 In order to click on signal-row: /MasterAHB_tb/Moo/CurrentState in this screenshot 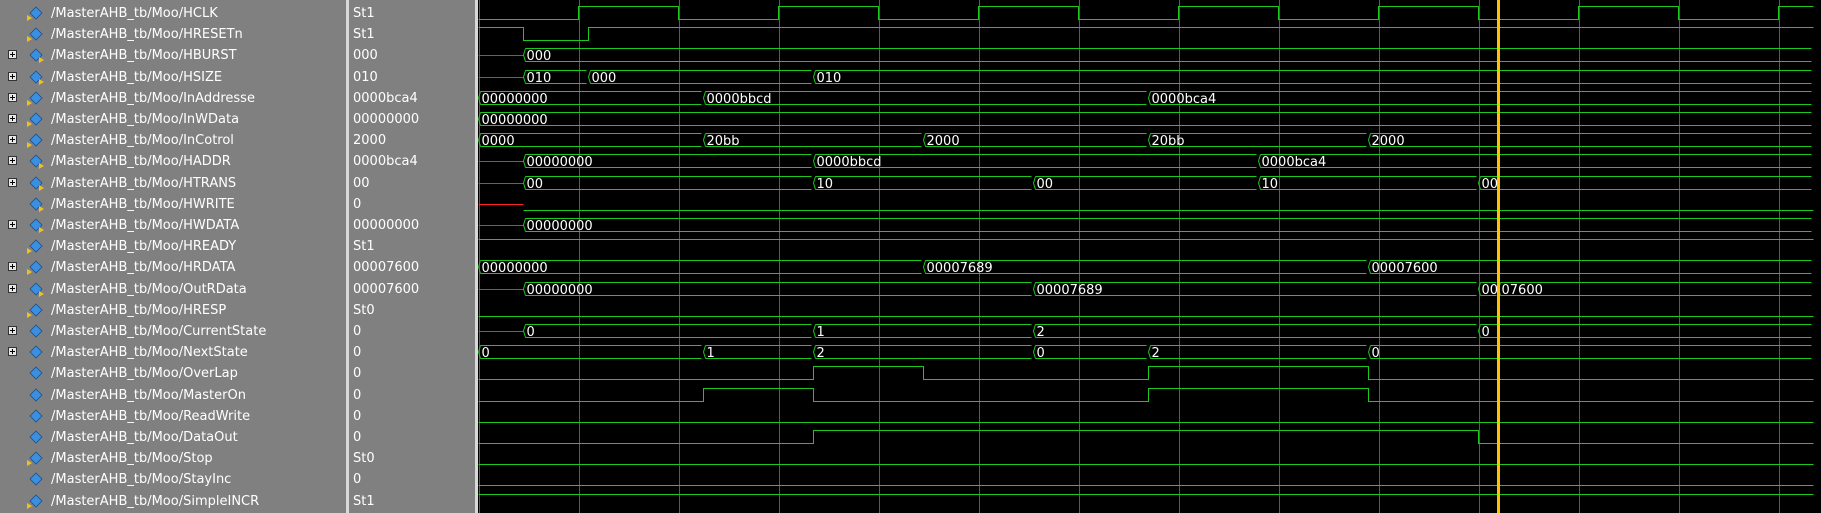, I will do `click(173, 331)`.